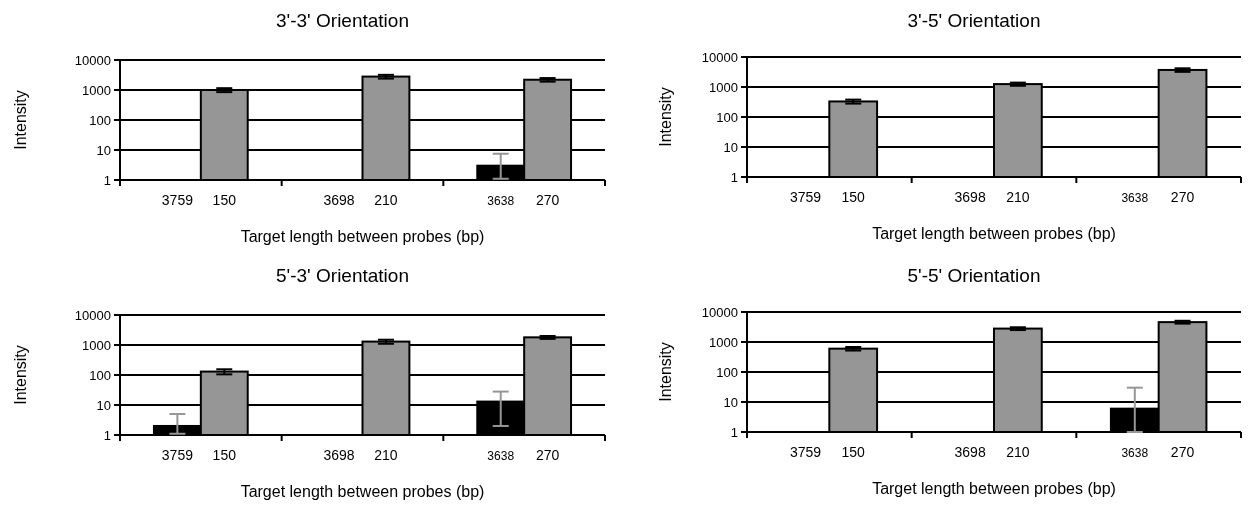 This screenshot has width=1258, height=511. Describe the element at coordinates (342, 20) in the screenshot. I see `chart-title: 3'-3' Orientation` at that location.